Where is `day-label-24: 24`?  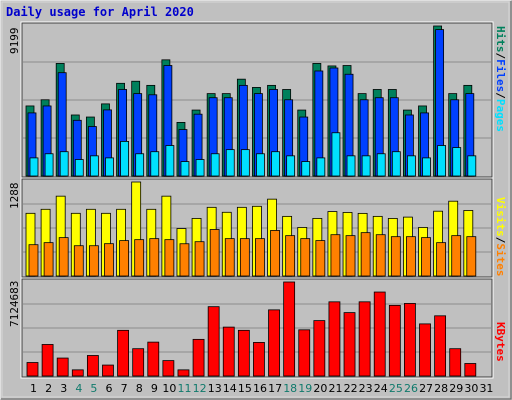 day-label-24: 24 is located at coordinates (380, 388).